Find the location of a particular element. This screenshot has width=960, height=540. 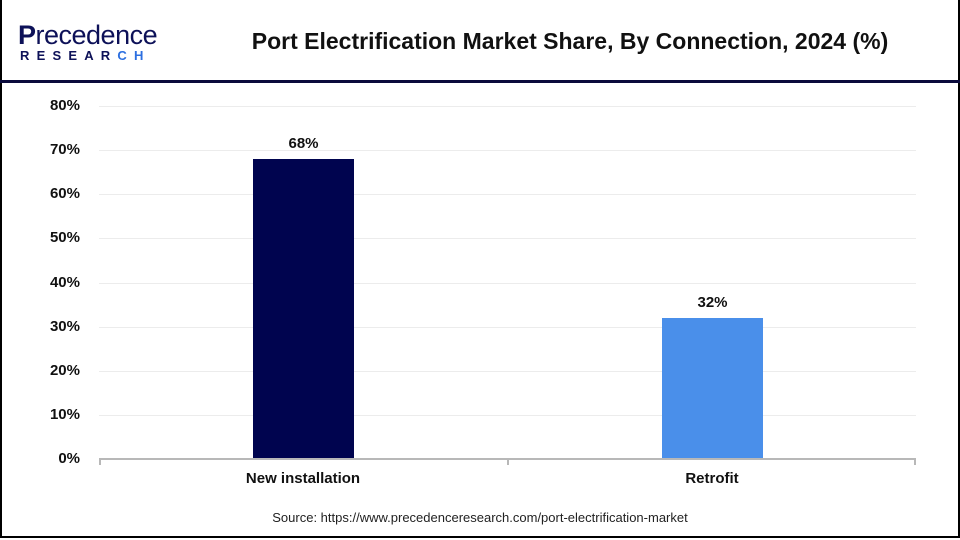

y-axis-tick-label: 80% is located at coordinates (64, 105).